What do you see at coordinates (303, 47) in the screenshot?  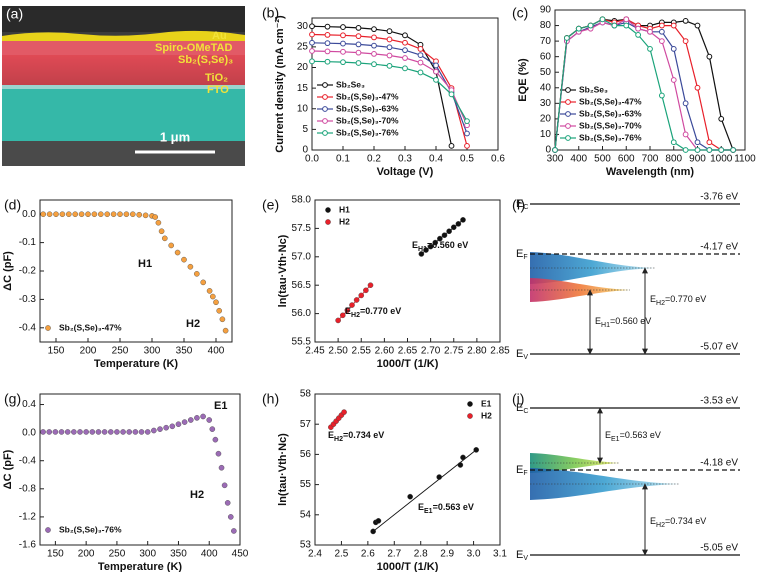 I see `y-tick-label: 25` at bounding box center [303, 47].